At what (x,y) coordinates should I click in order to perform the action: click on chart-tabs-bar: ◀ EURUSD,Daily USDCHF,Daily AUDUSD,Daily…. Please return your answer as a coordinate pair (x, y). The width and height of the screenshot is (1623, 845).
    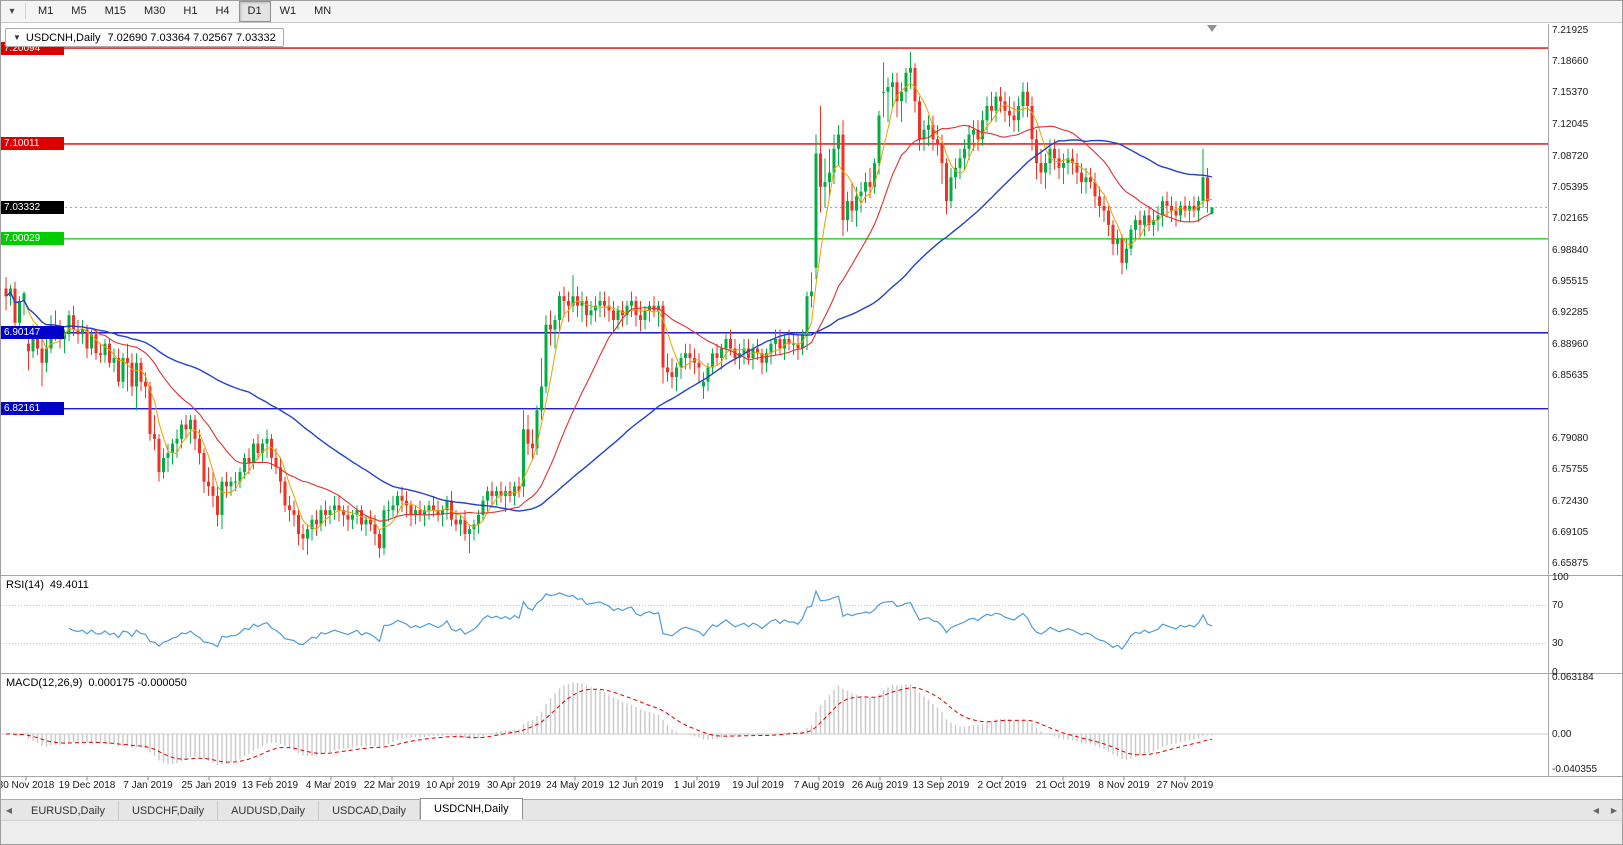
    Looking at the image, I should click on (811, 809).